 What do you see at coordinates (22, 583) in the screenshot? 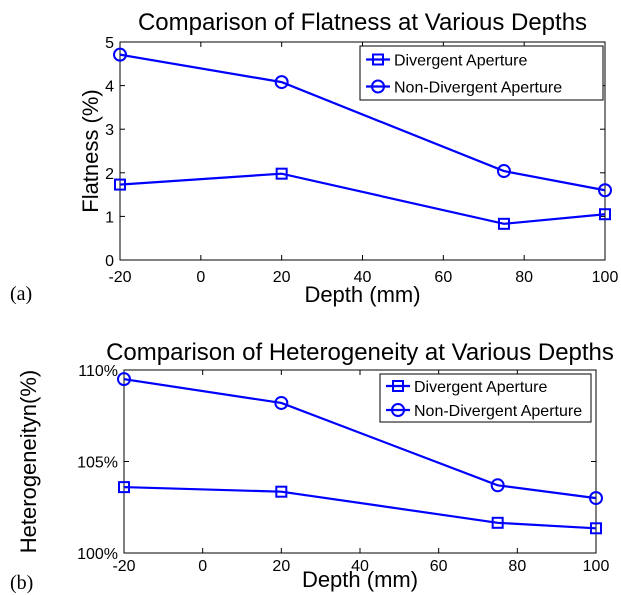
I see `panel-label-b: (b)` at bounding box center [22, 583].